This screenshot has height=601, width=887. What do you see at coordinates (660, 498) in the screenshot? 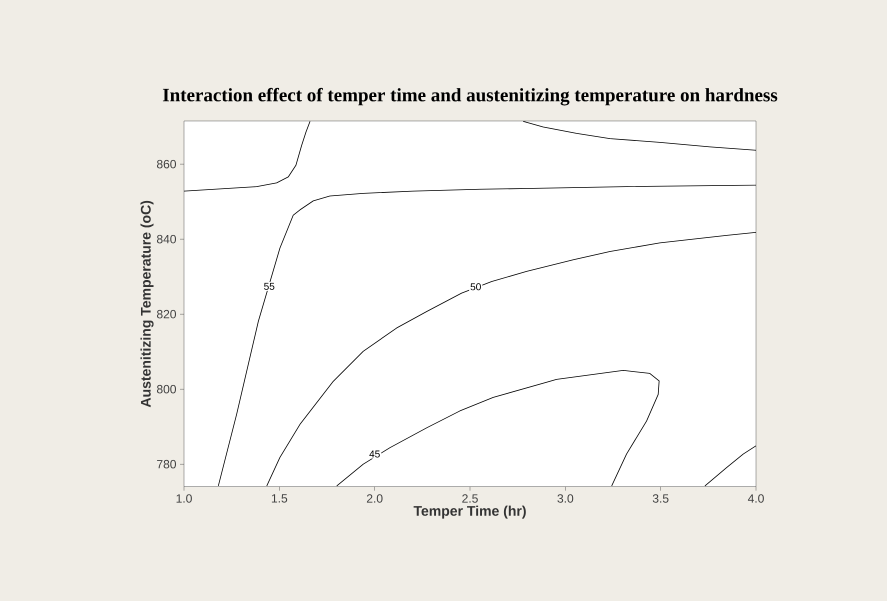
I see `x-tick-label: 3.5` at bounding box center [660, 498].